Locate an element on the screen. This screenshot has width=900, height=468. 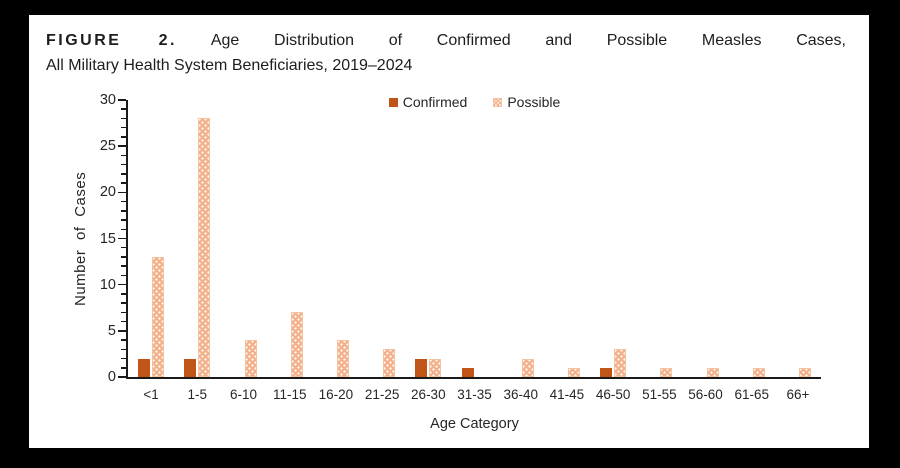
x-tick-label: 56-60 is located at coordinates (705, 394).